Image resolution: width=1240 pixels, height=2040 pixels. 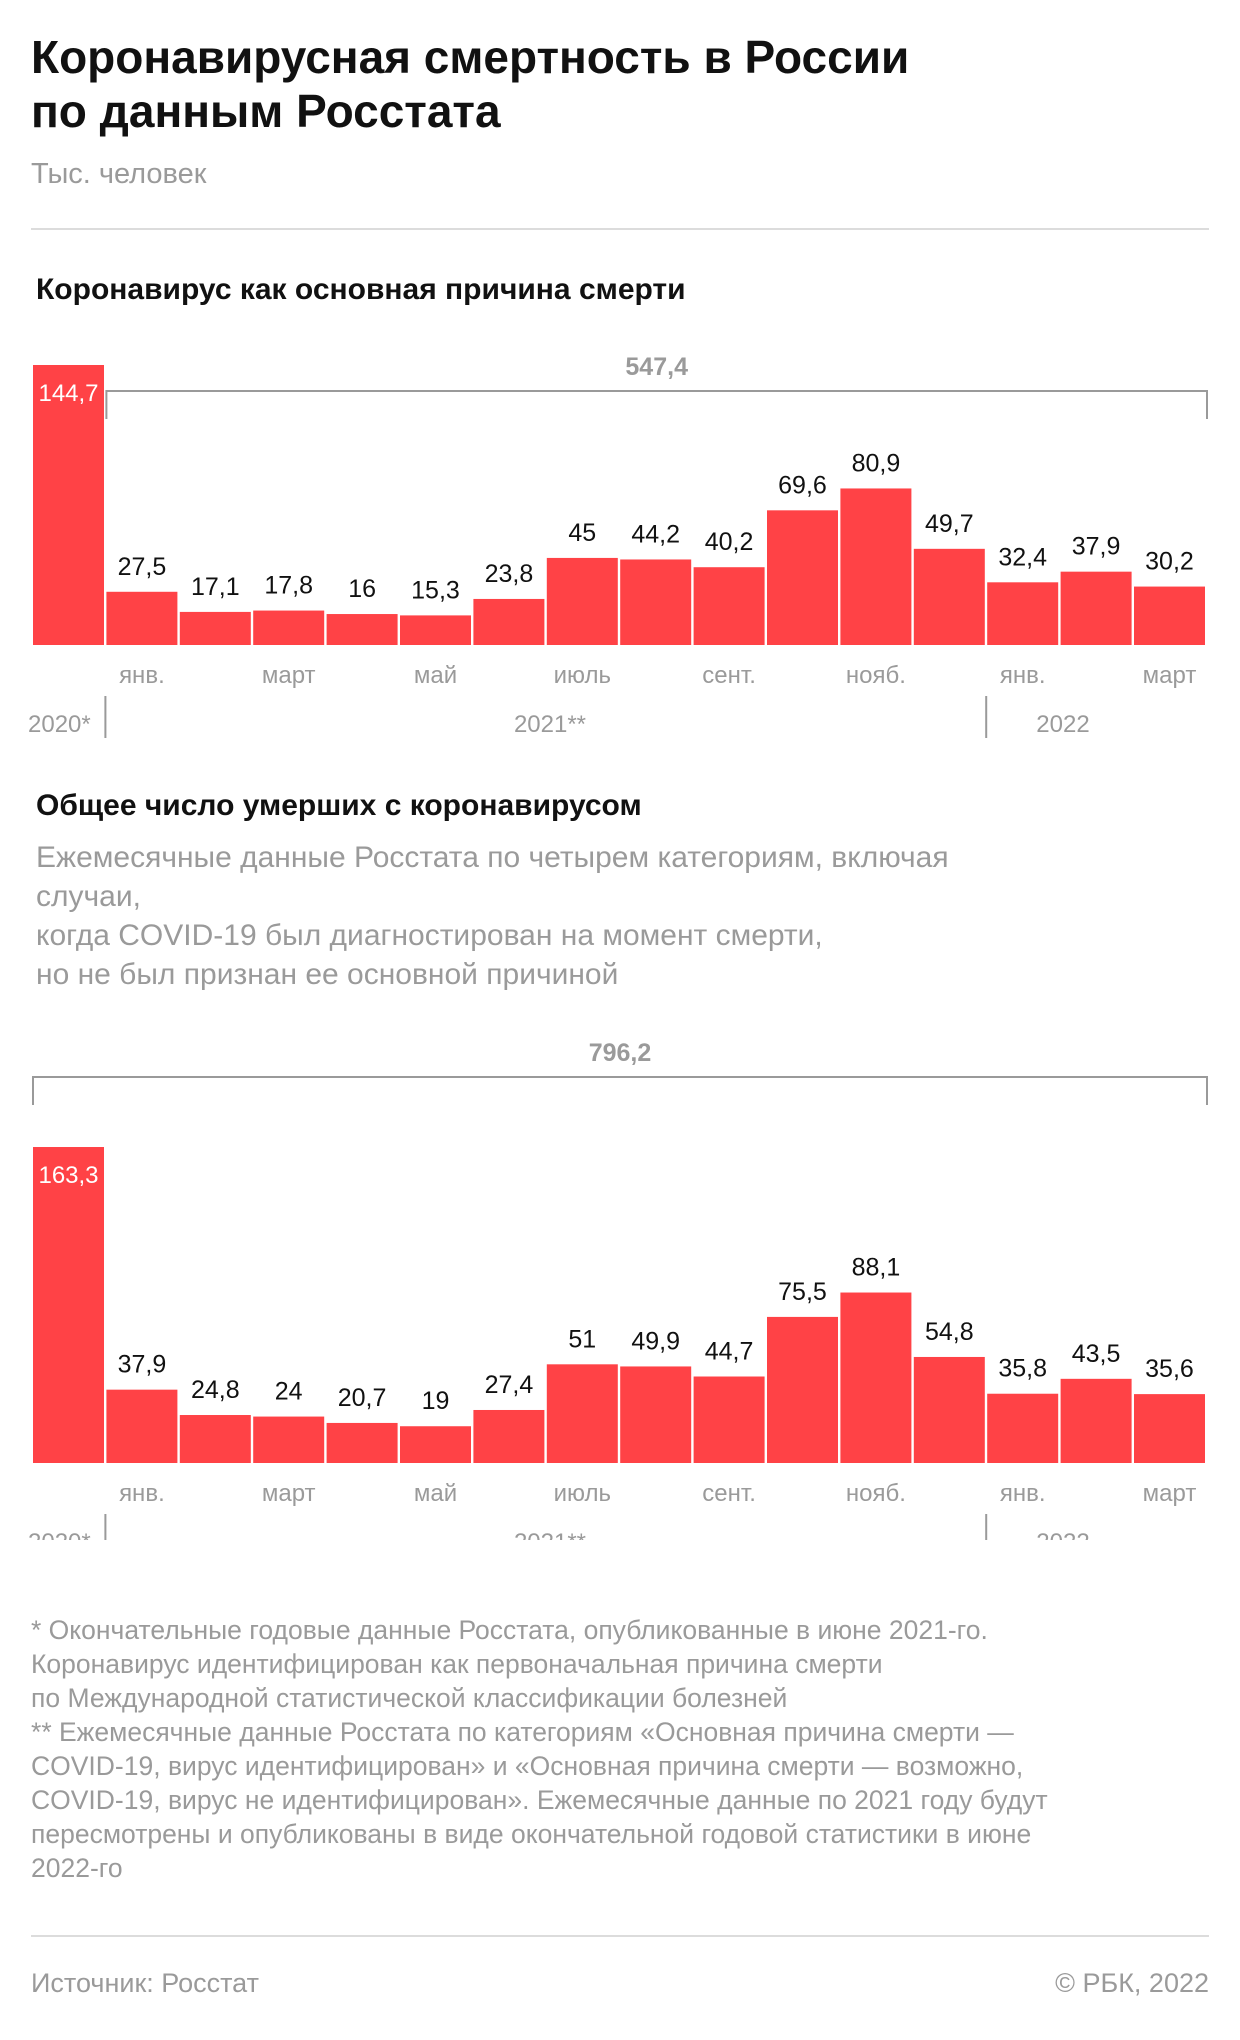 I want to click on data-label: 37,9, so click(x=1096, y=547).